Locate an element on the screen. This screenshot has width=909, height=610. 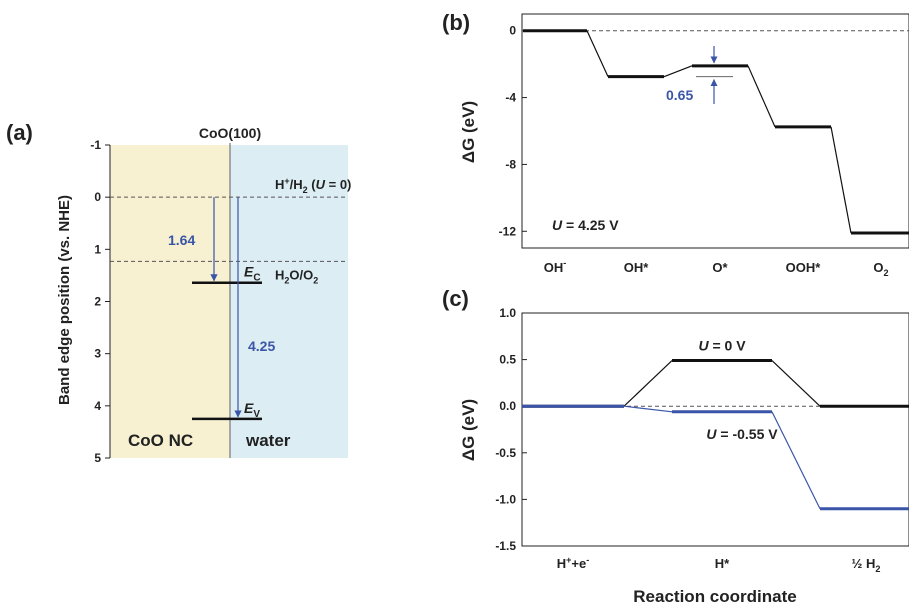
panel-a-levels: H+/H2 (U = 0) H2O/O2 EC EV is located at coordinates (230, 298).